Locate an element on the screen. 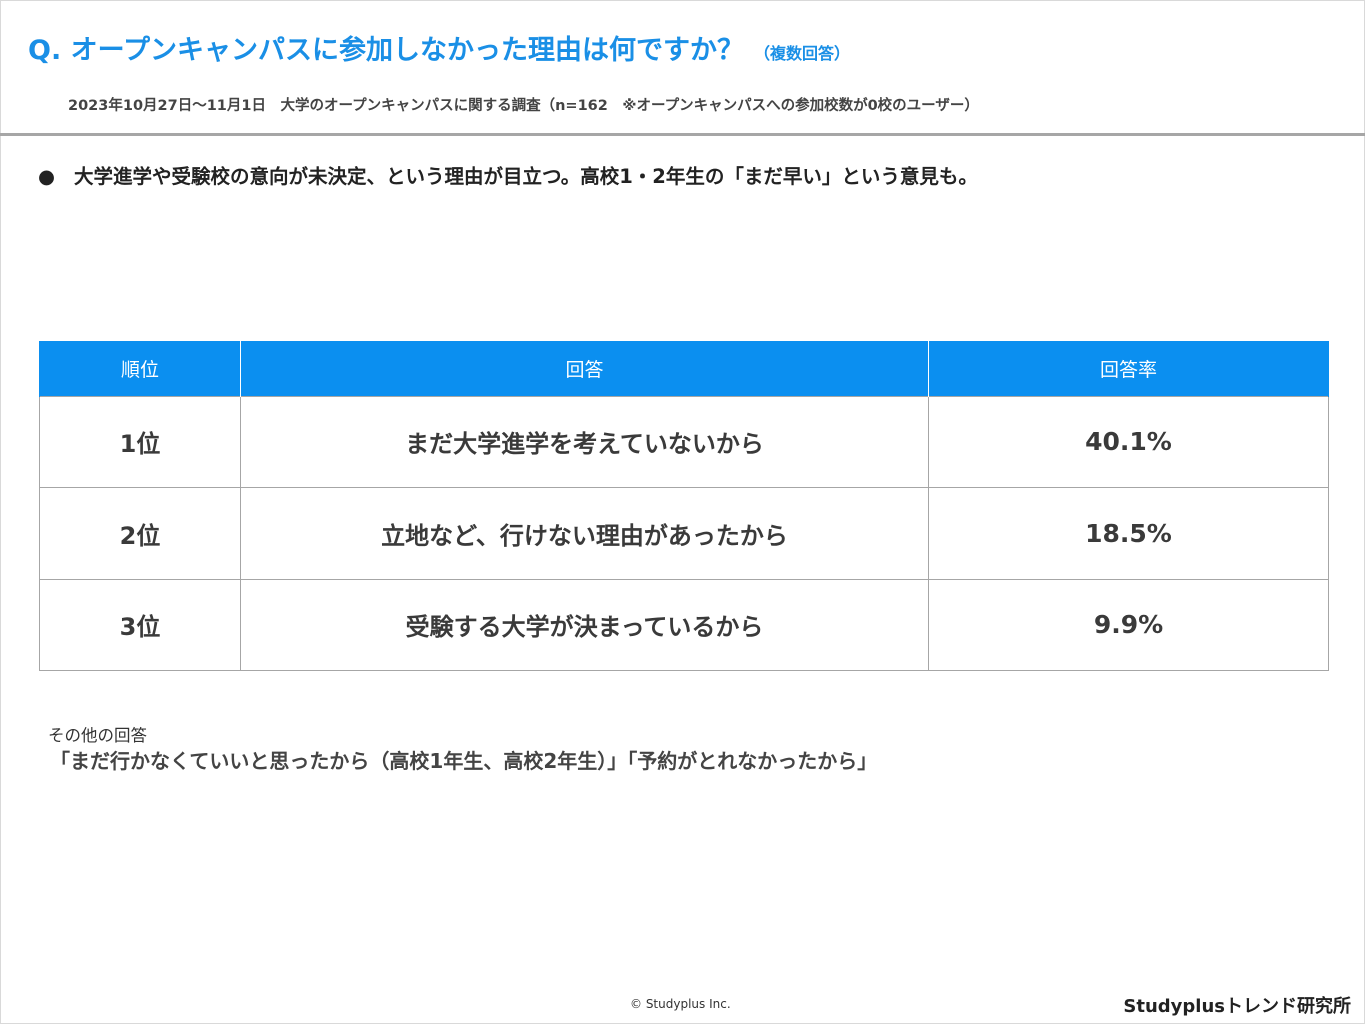 The height and width of the screenshot is (1024, 1365). answer-cell: 立地など、行けない理由があったから is located at coordinates (584, 533).